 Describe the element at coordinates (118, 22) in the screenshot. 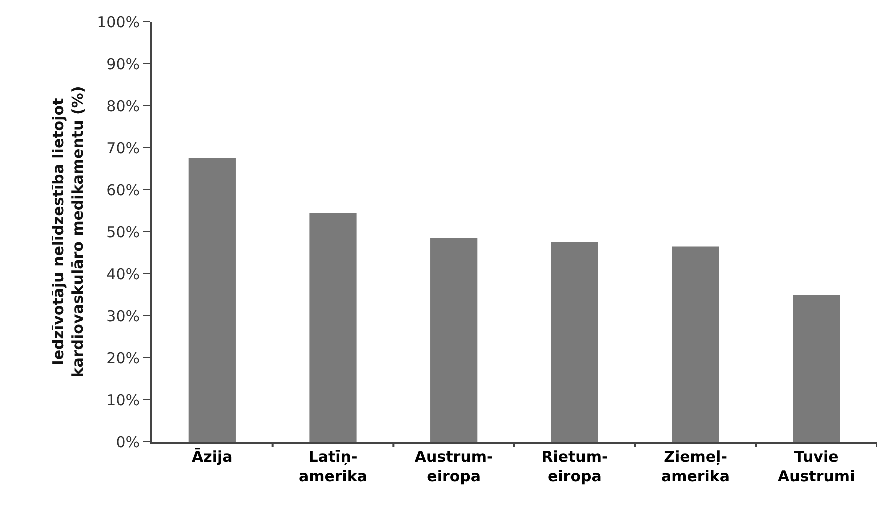

I see `y-tick-label: 100%` at that location.